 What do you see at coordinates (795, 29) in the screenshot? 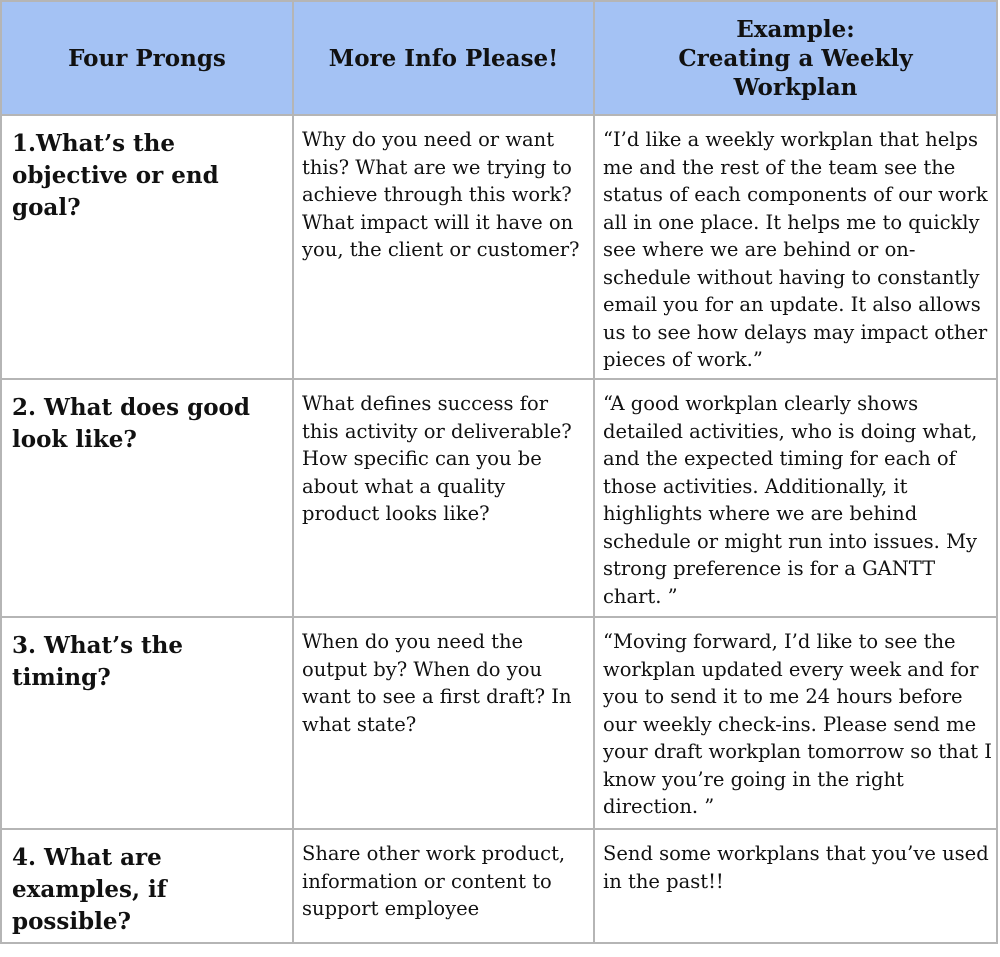
I see `header-example-line-1: Example:` at bounding box center [795, 29].